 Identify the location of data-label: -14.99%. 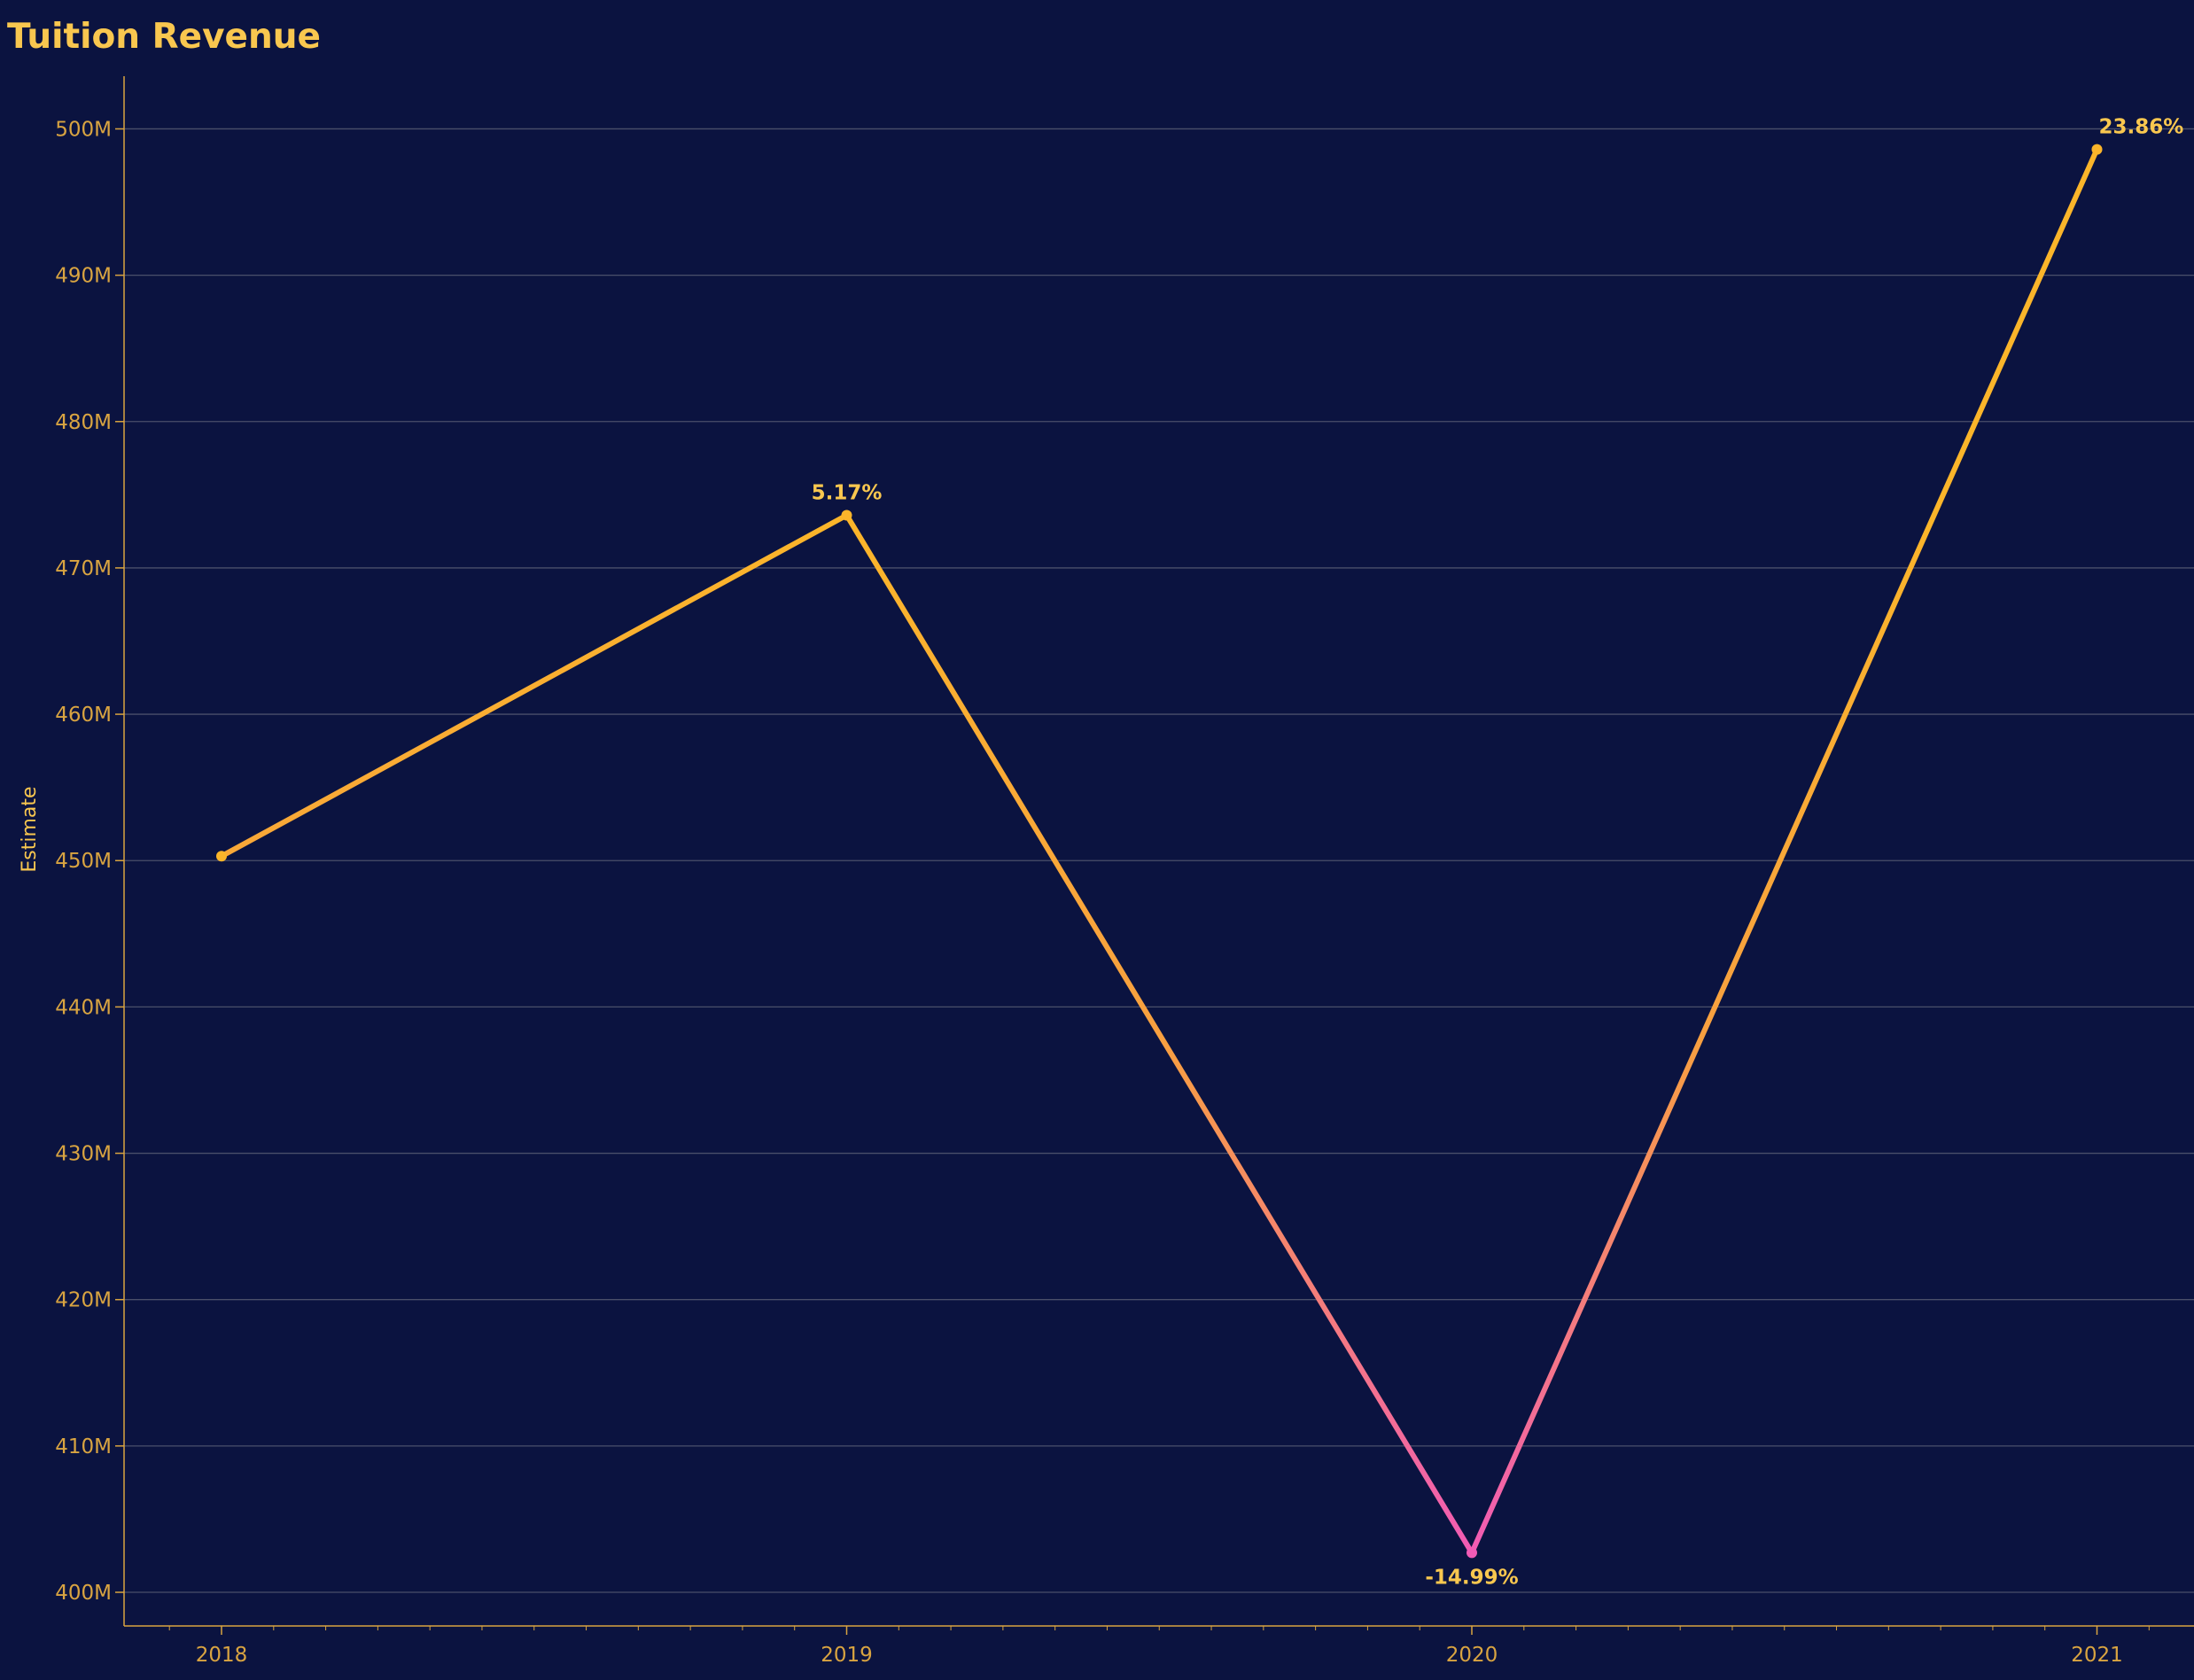
(1472, 1577).